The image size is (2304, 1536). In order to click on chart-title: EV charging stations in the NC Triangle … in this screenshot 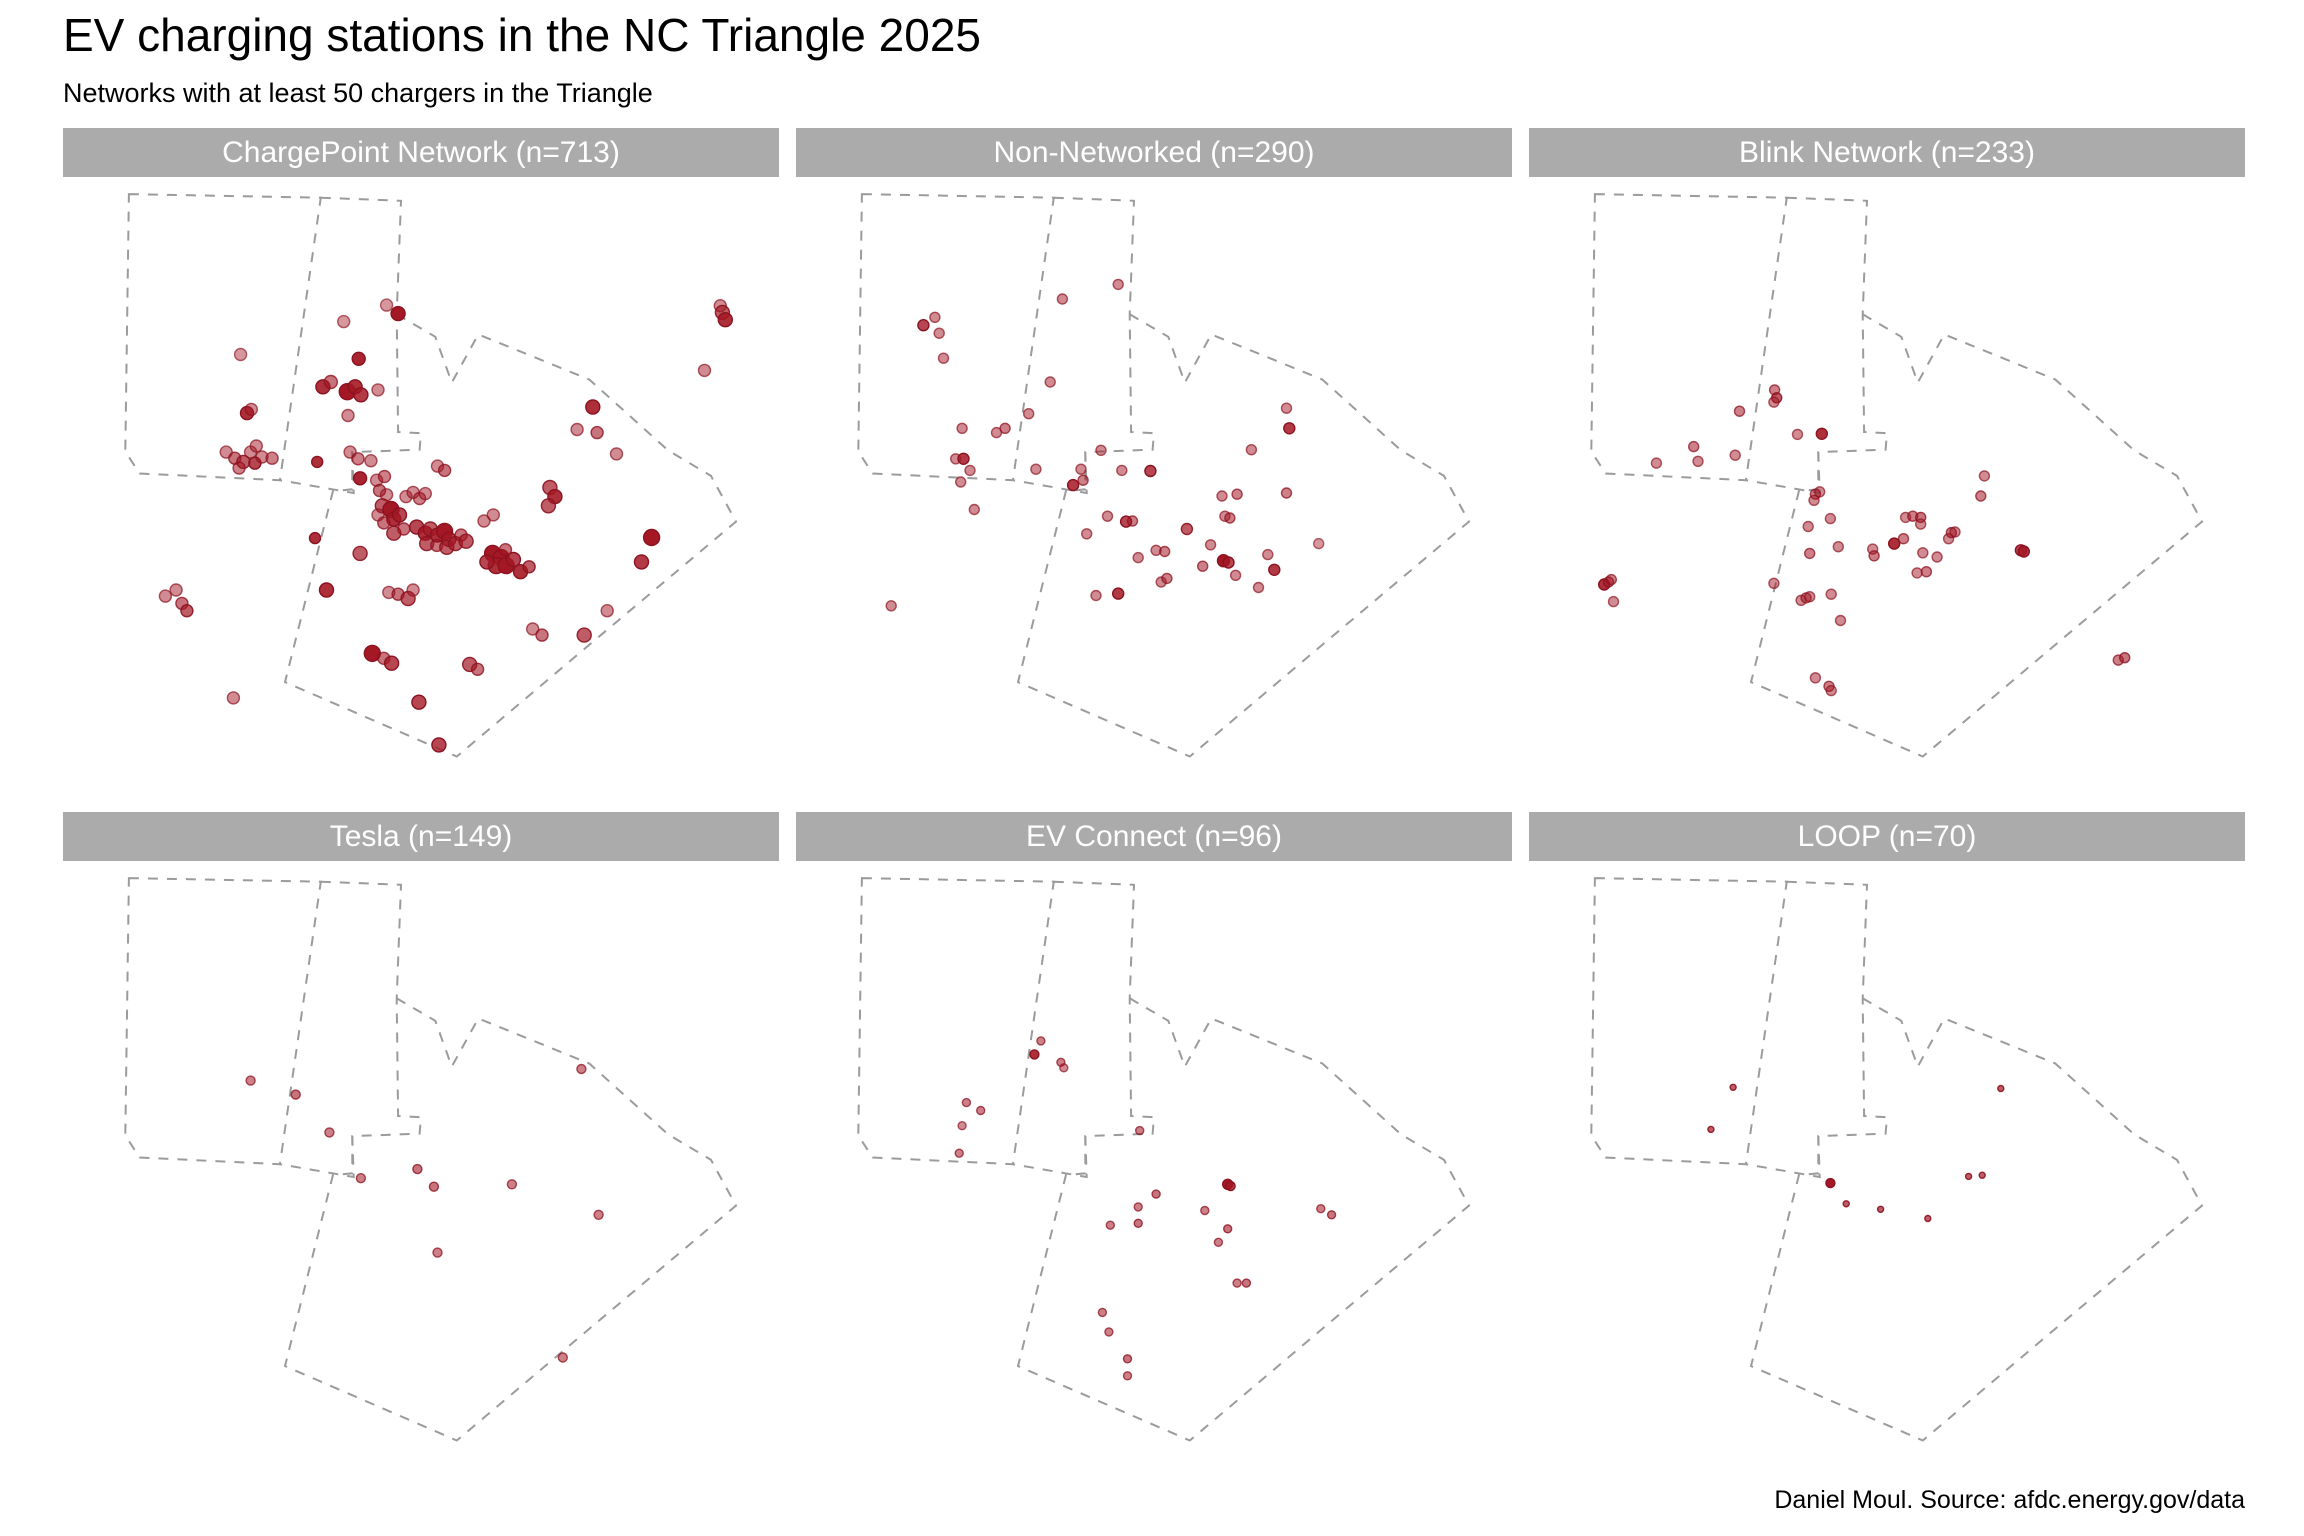, I will do `click(522, 35)`.